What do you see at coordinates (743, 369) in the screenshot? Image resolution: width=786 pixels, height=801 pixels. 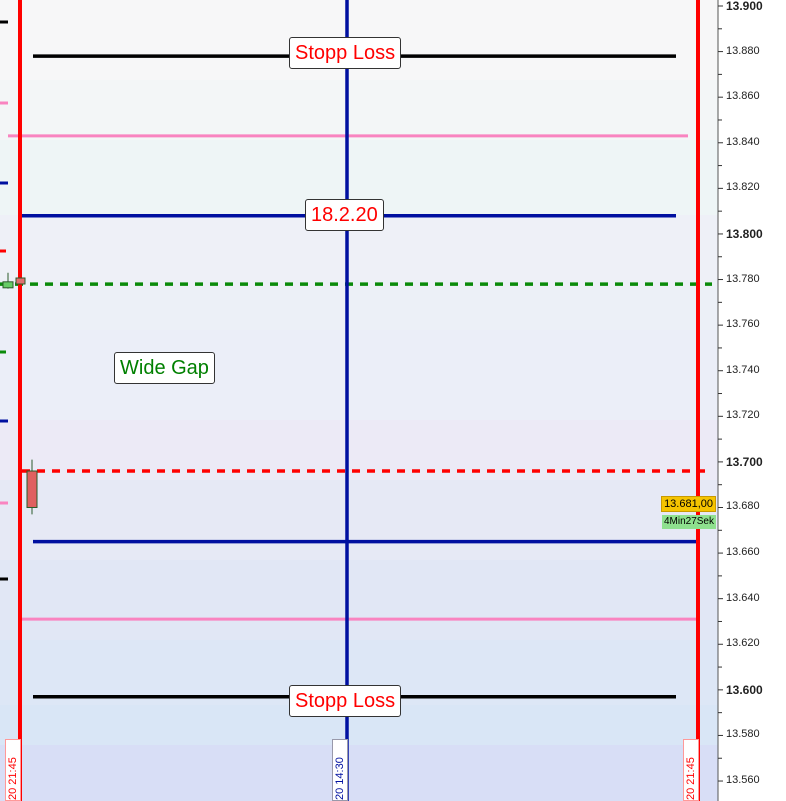 I see `axis-tick-label: 13.740` at bounding box center [743, 369].